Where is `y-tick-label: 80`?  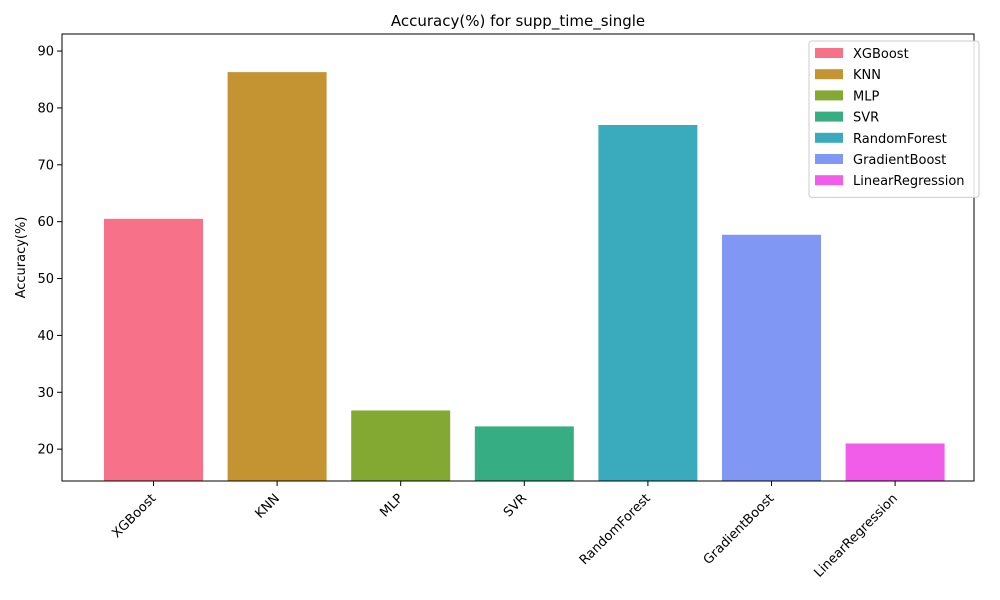 y-tick-label: 80 is located at coordinates (45, 108).